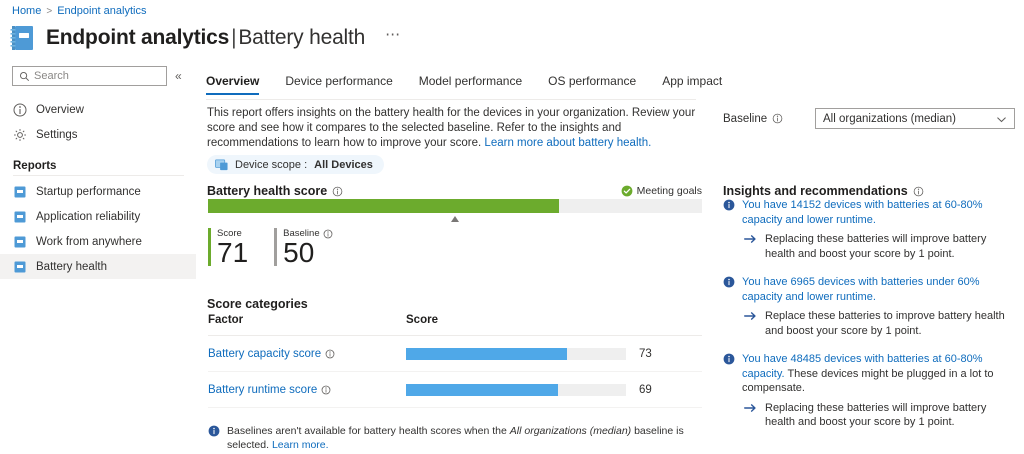 Image resolution: width=1024 pixels, height=454 pixels. I want to click on baseline-select-value: All organizations (median), so click(889, 118).